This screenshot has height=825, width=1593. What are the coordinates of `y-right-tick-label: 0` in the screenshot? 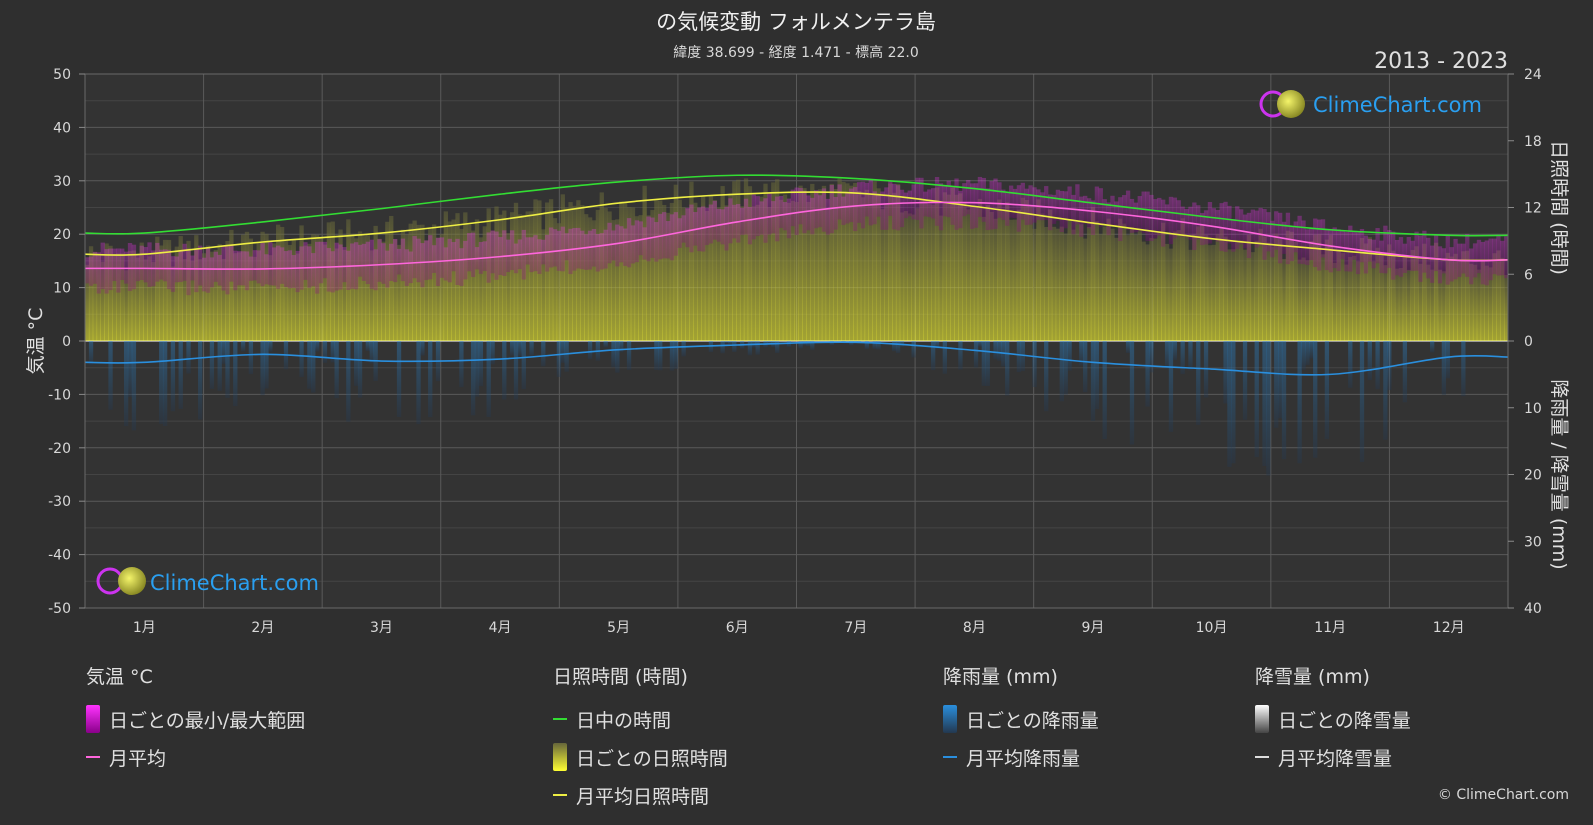 It's located at (1528, 342).